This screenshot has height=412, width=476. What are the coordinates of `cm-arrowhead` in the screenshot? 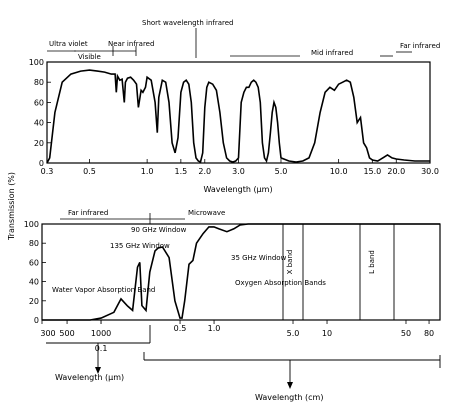 It's located at (290, 385).